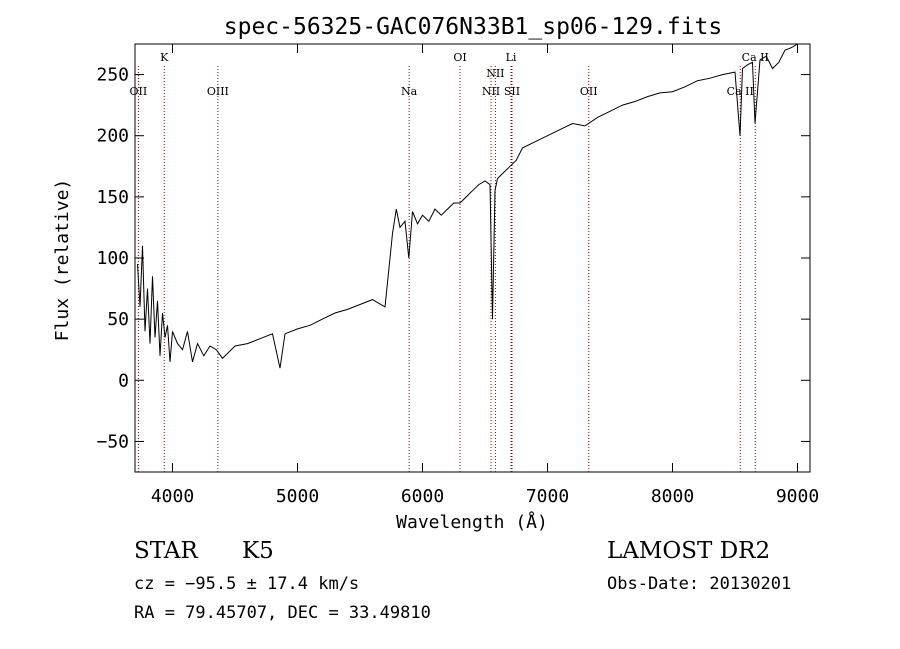 This screenshot has width=900, height=649. I want to click on x-tick-label: 4000, so click(172, 496).